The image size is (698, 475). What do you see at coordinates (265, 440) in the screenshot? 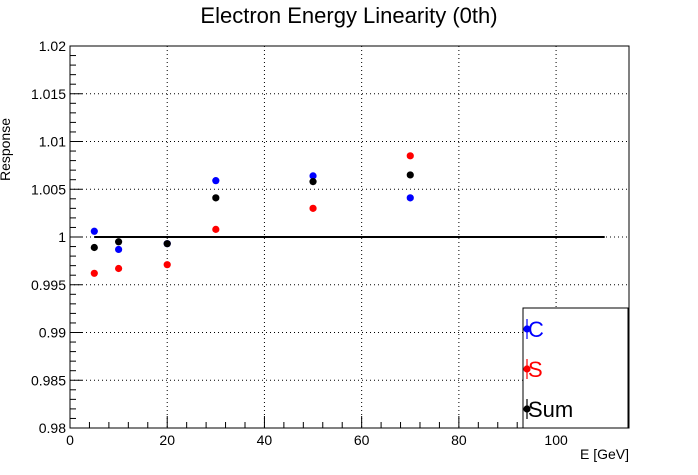
I see `x-tick-label: 40` at bounding box center [265, 440].